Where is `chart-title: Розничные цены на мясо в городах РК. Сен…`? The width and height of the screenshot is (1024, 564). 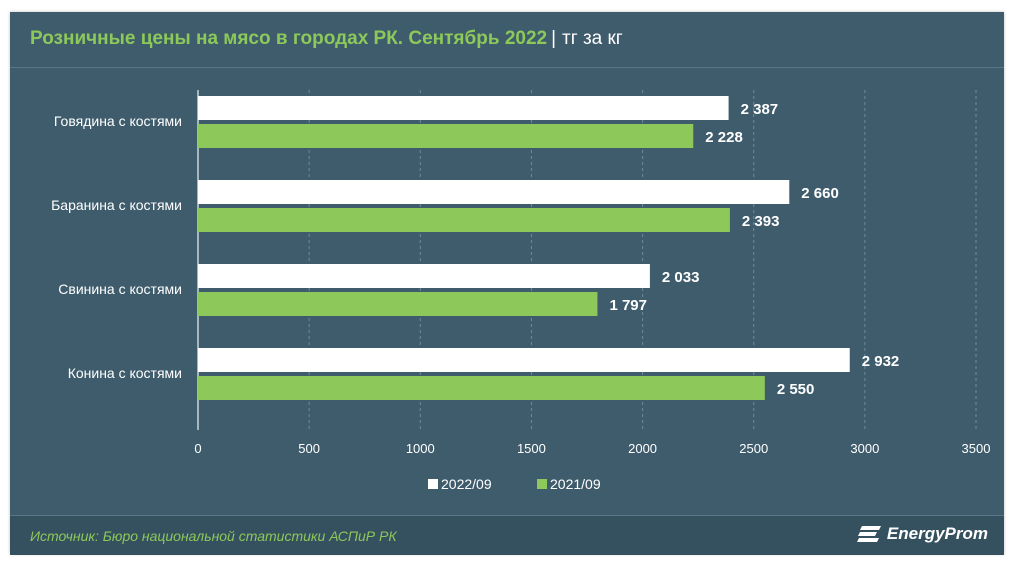
chart-title: Розничные цены на мясо в городах РК. Сен… is located at coordinates (326, 39).